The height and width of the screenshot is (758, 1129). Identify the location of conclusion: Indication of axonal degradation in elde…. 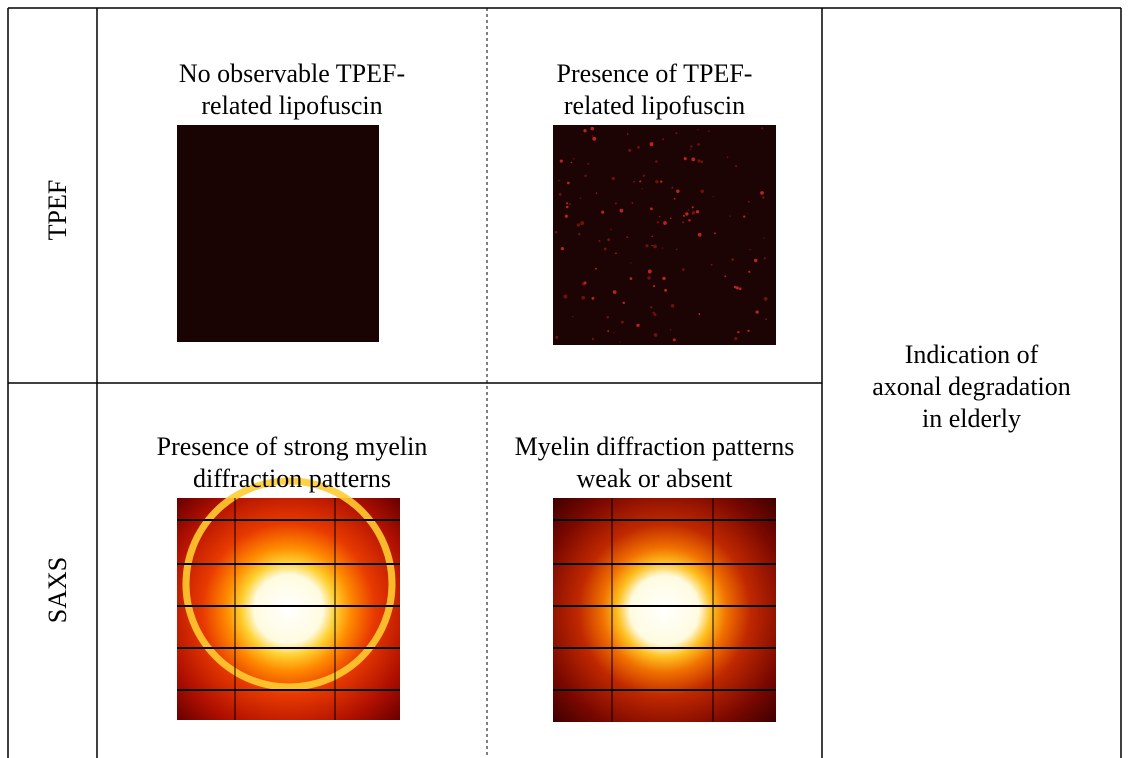
(971, 386).